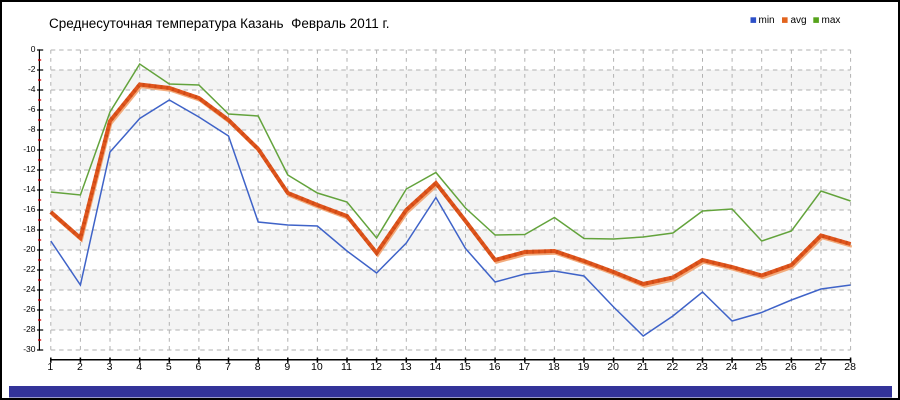  What do you see at coordinates (732, 367) in the screenshot?
I see `svg-text: 24` at bounding box center [732, 367].